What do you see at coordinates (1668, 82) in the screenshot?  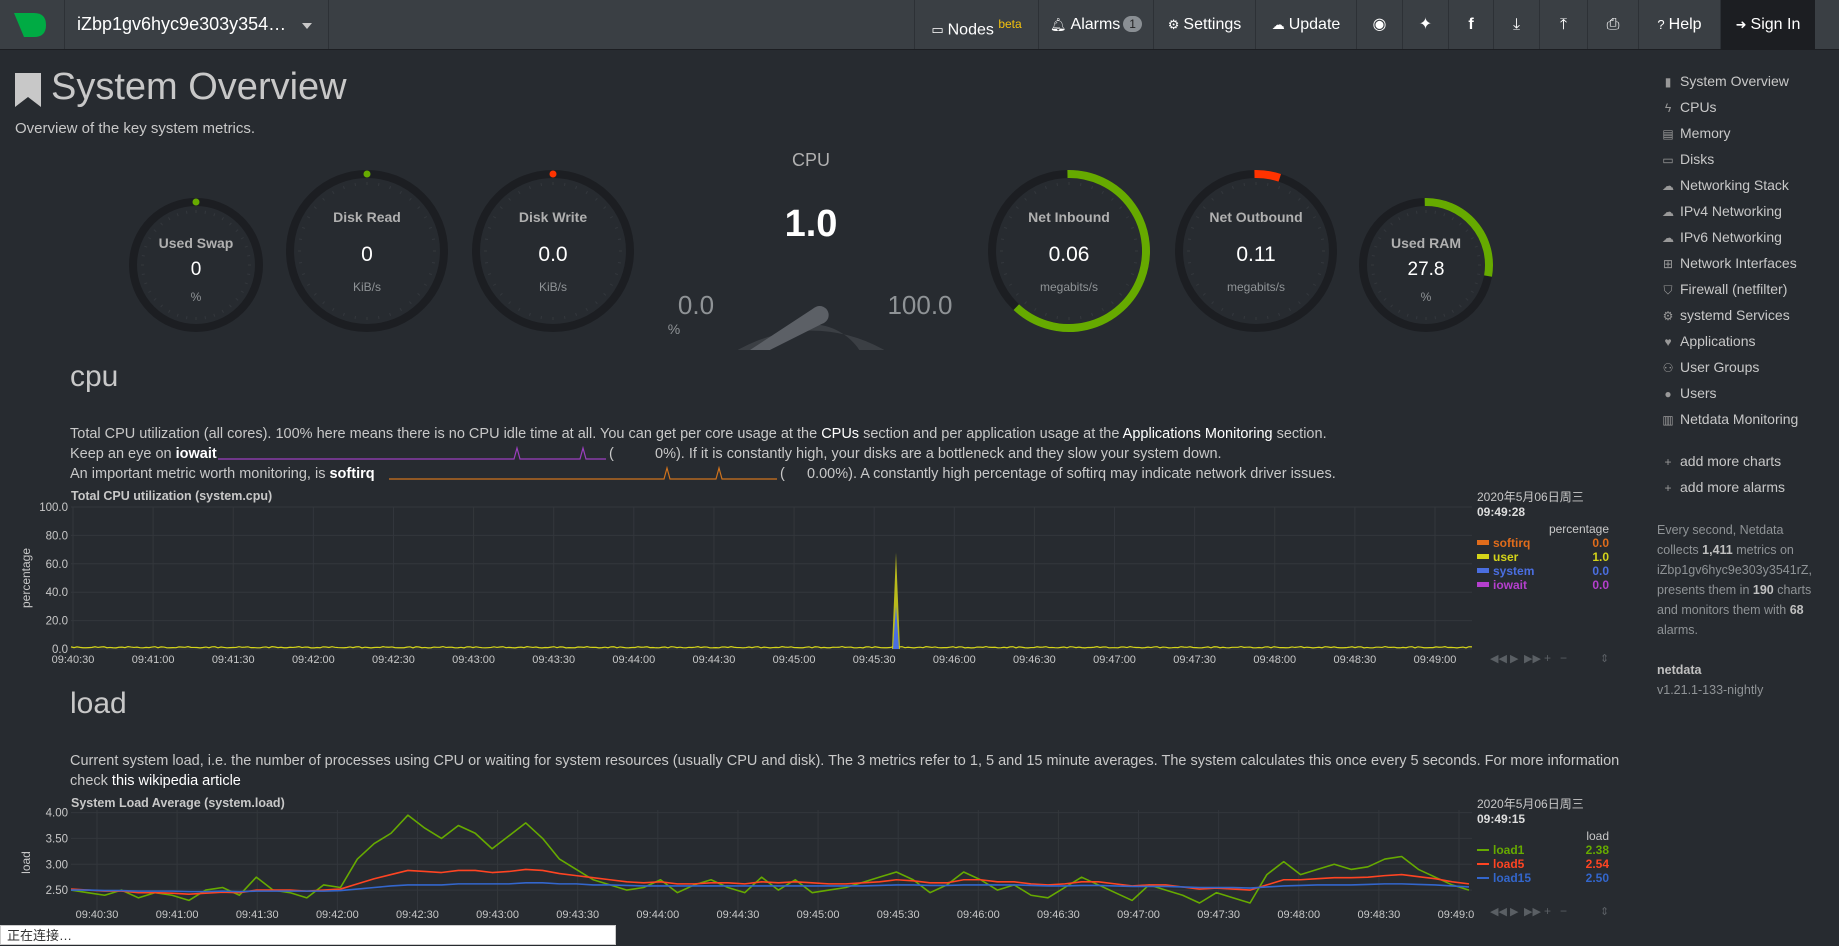 I see `bookmark-icon: ▮` at bounding box center [1668, 82].